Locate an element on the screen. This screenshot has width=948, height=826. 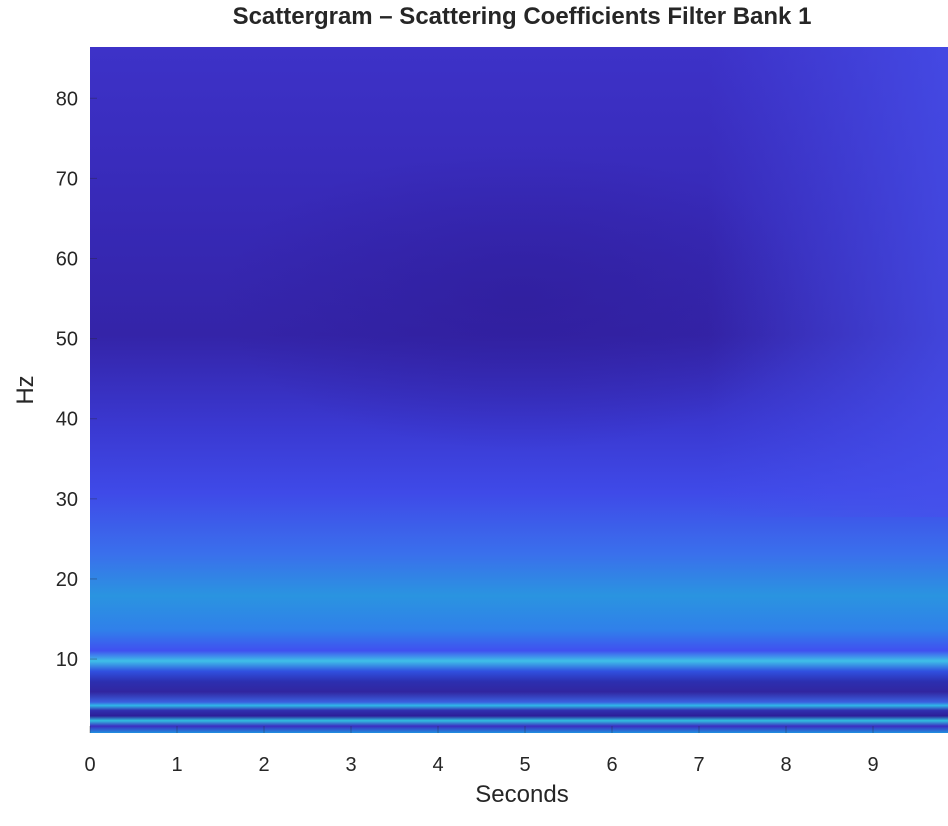
x-tick-label: 6 is located at coordinates (611, 765).